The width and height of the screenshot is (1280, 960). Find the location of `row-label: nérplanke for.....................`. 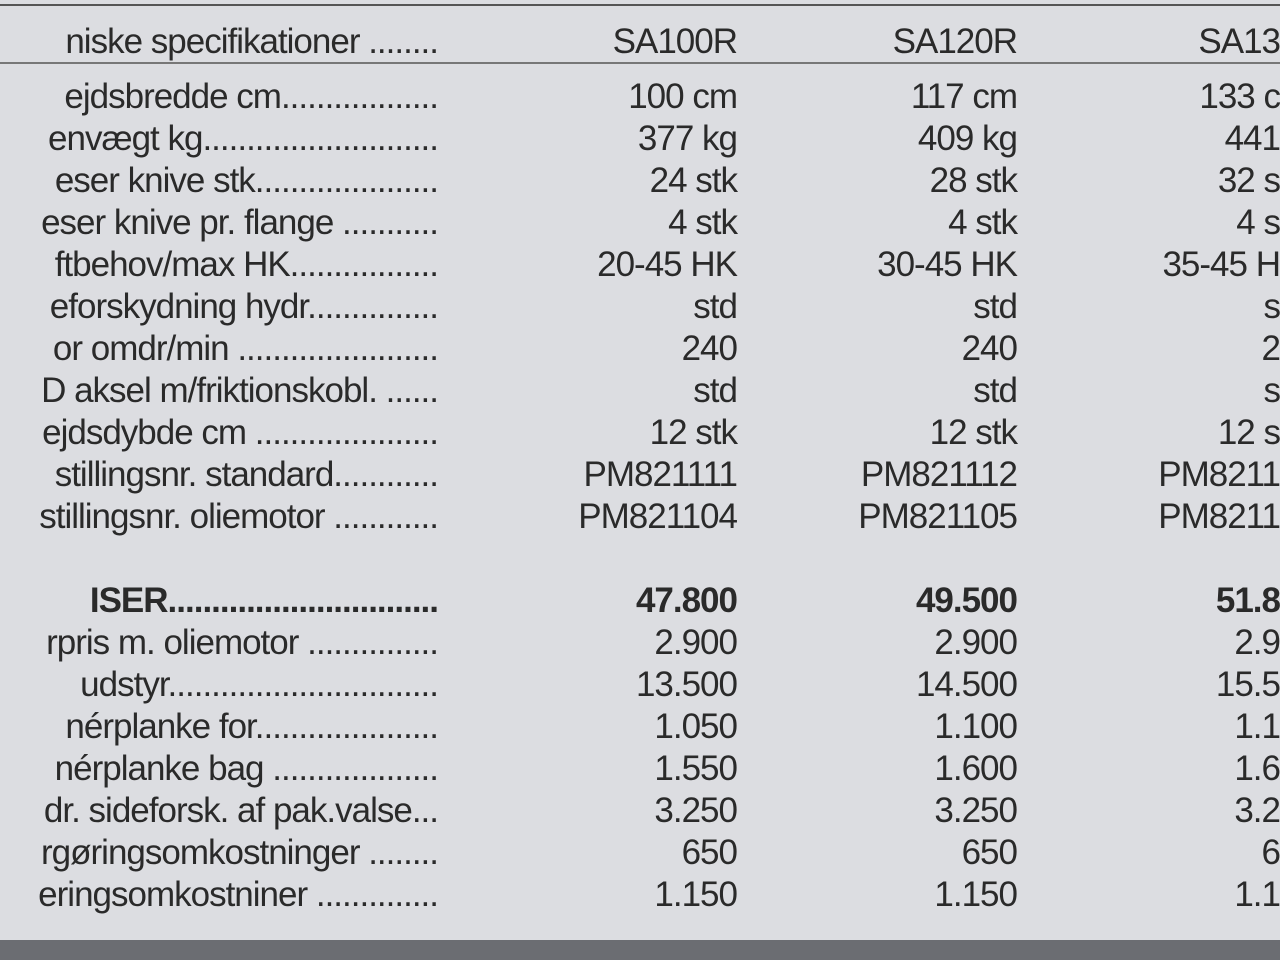

row-label: nérplanke for..................... is located at coordinates (252, 726).